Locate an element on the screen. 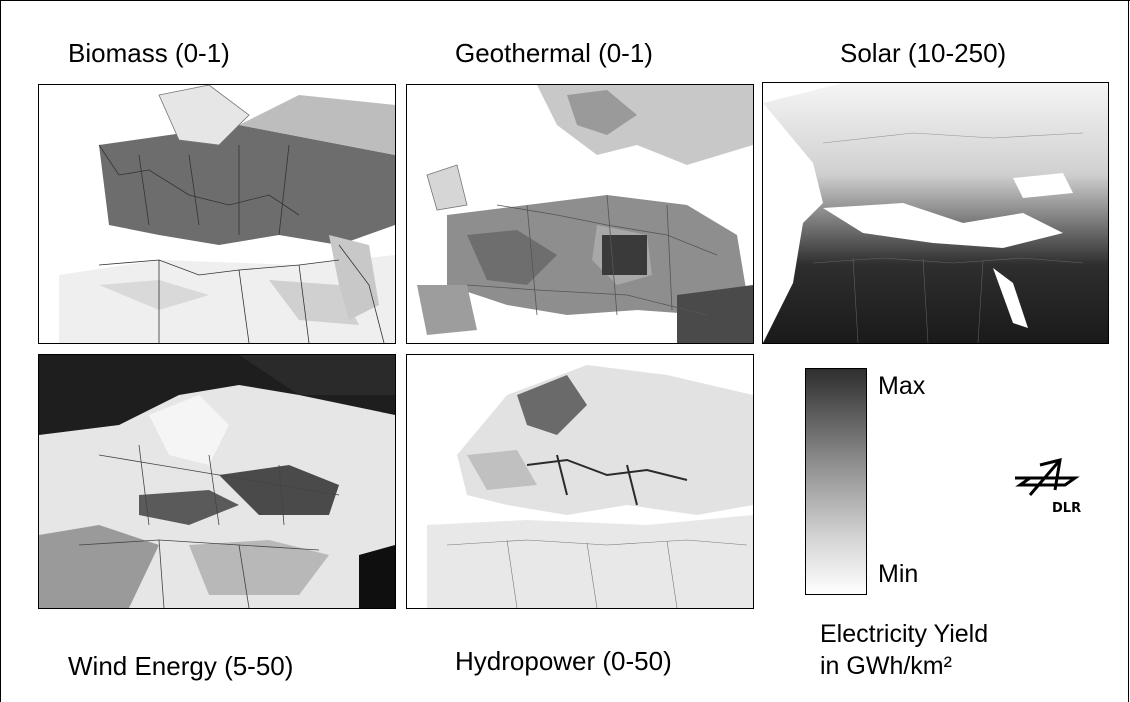 Image resolution: width=1130 pixels, height=702 pixels. legend-caption-line1: Electricity Yield is located at coordinates (904, 634).